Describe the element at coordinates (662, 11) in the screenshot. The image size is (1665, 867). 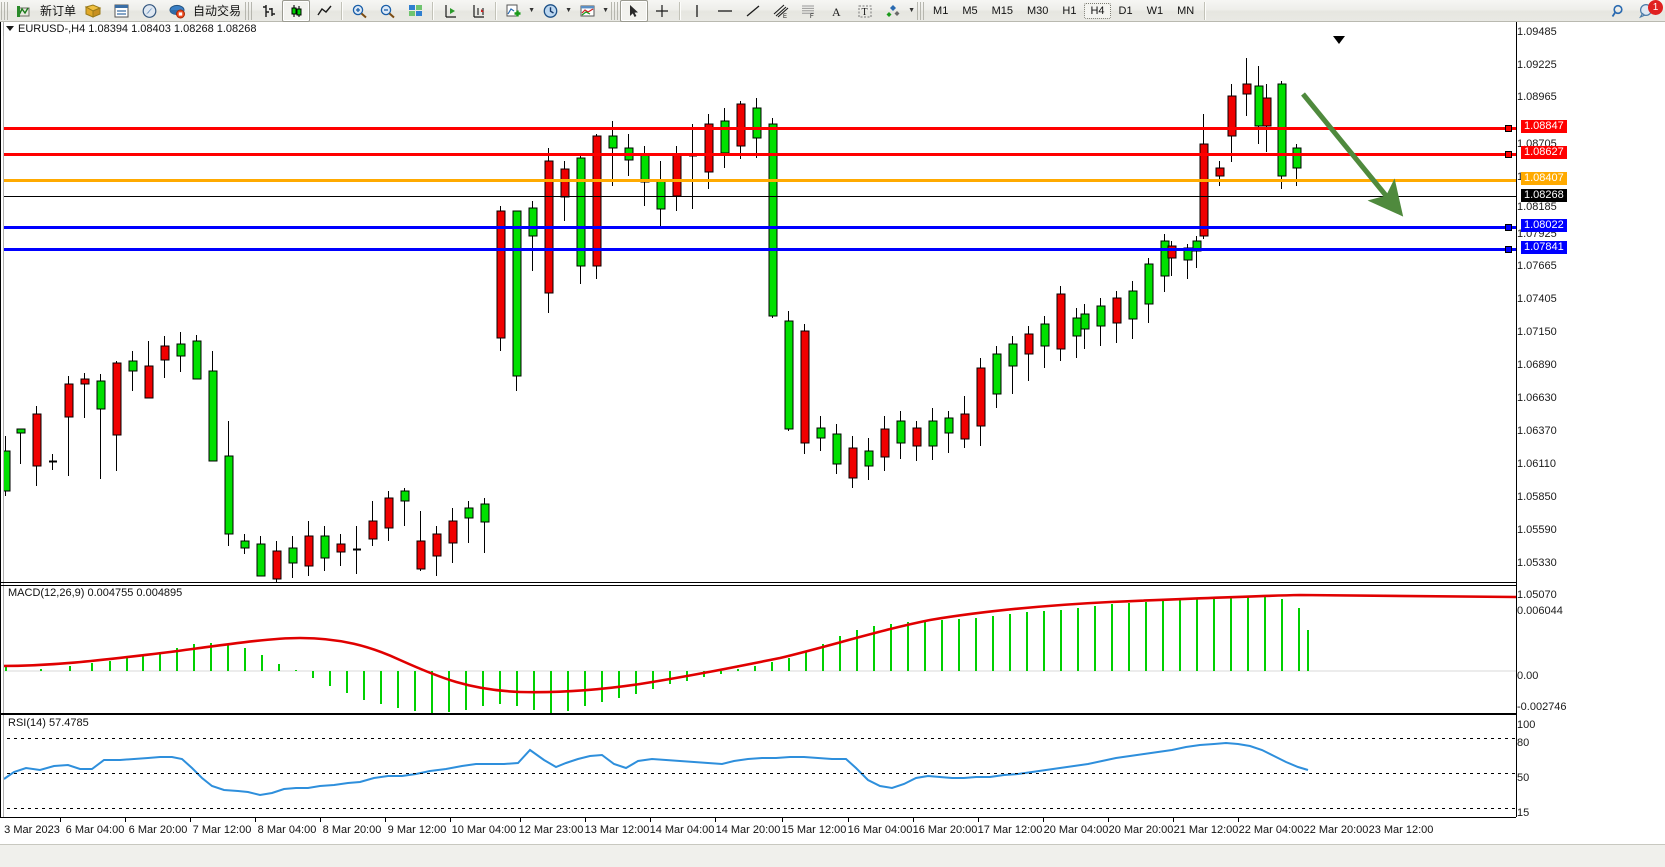
I see `crosshair-icon` at that location.